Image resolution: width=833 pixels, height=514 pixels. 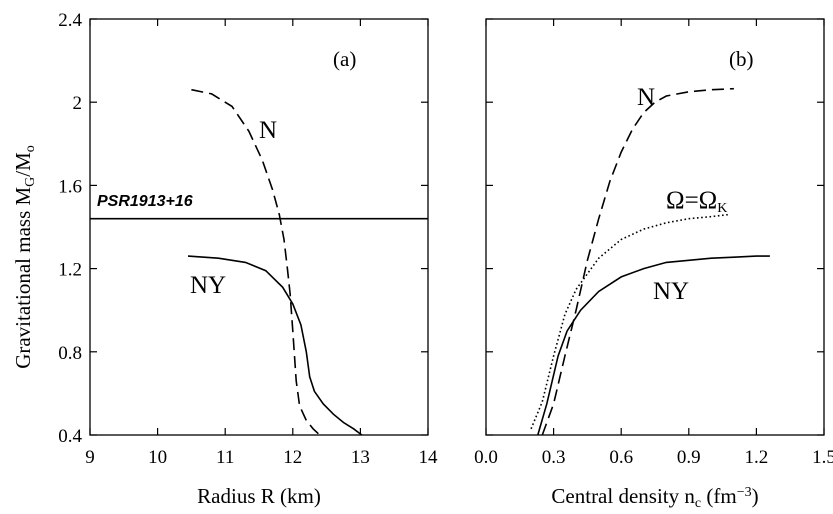 What do you see at coordinates (208, 285) in the screenshot?
I see `curve-label-ny-a: NY` at bounding box center [208, 285].